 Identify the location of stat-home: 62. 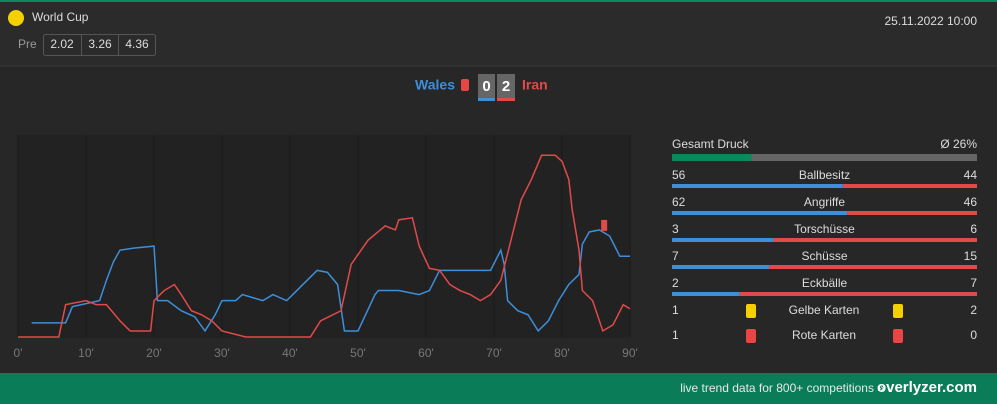
(679, 202).